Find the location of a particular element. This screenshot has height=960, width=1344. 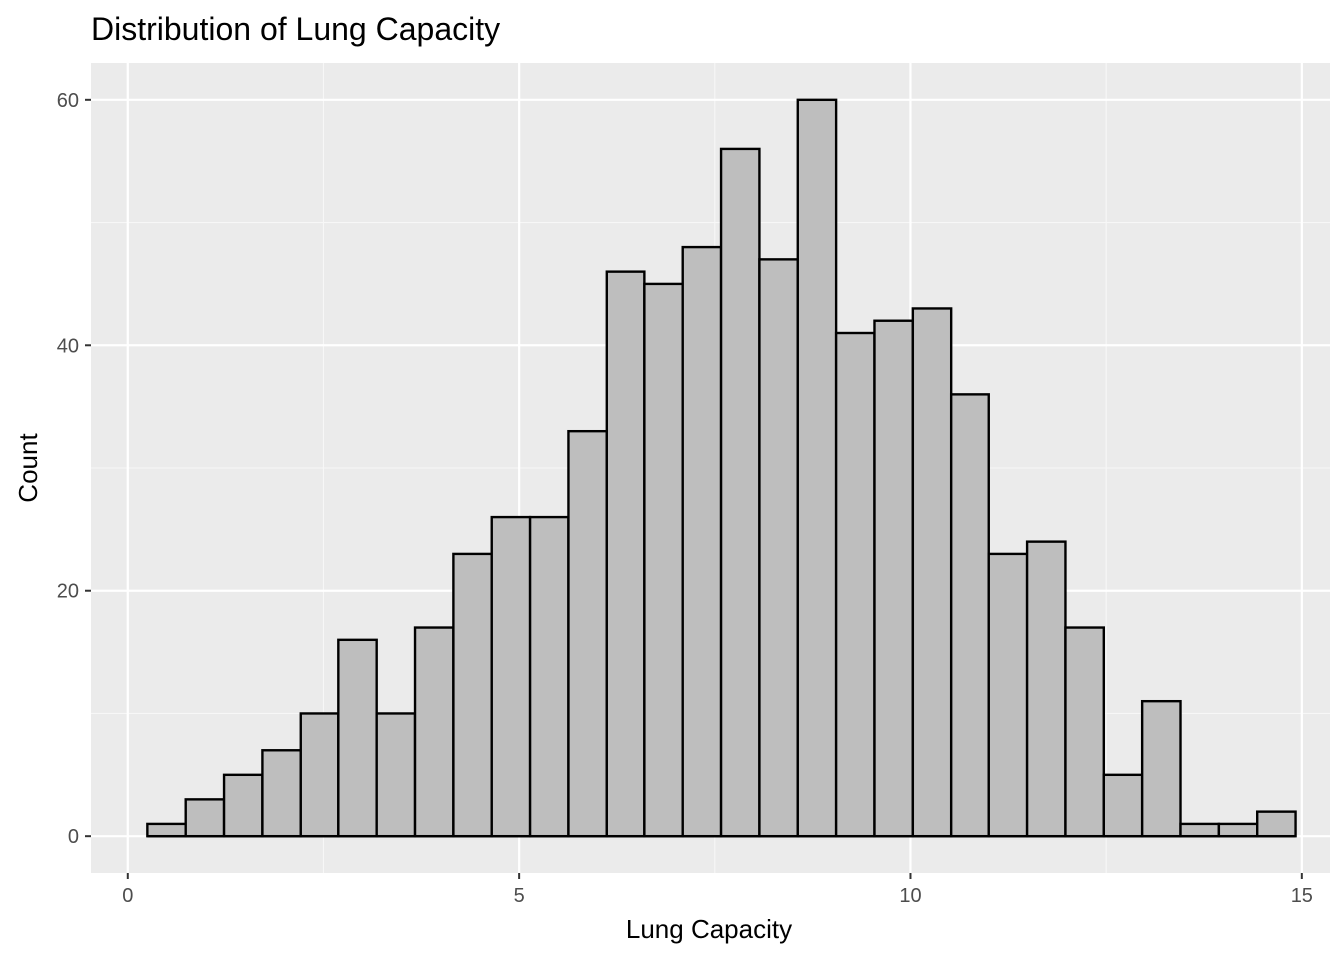

x-tick-label: 5 is located at coordinates (519, 896).